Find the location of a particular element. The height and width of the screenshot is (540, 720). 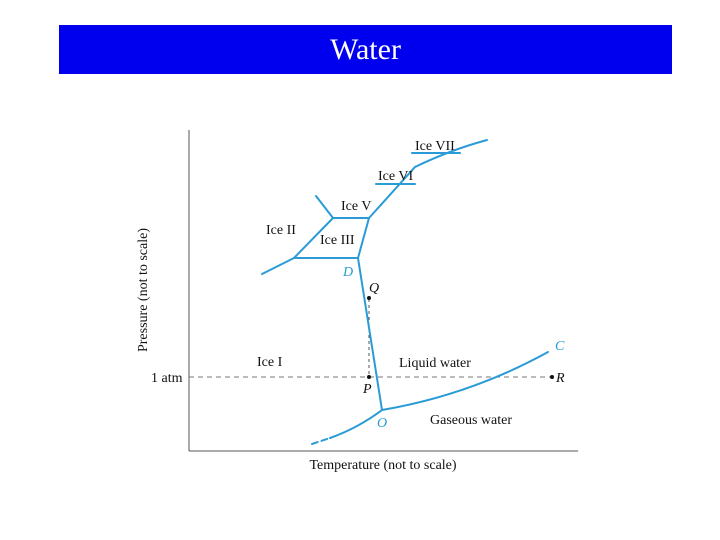

y-tick-1-atm: 1 atm is located at coordinates (167, 378).